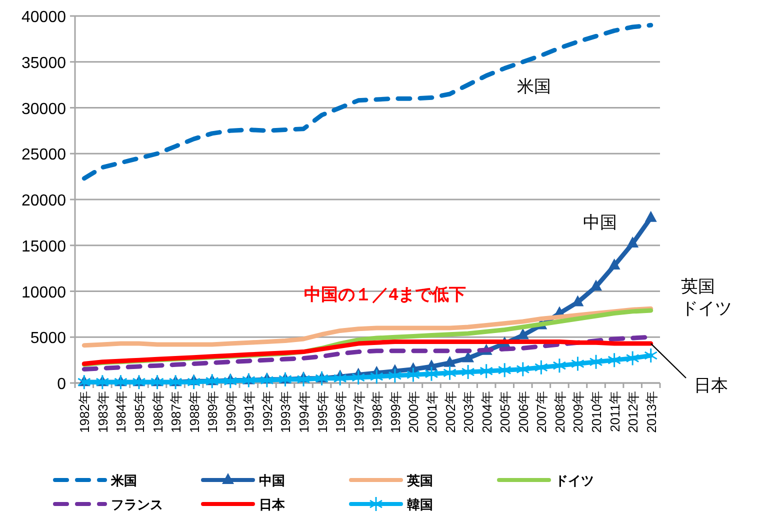  What do you see at coordinates (505, 412) in the screenshot?
I see `x-tick-label: 2005年` at bounding box center [505, 412].